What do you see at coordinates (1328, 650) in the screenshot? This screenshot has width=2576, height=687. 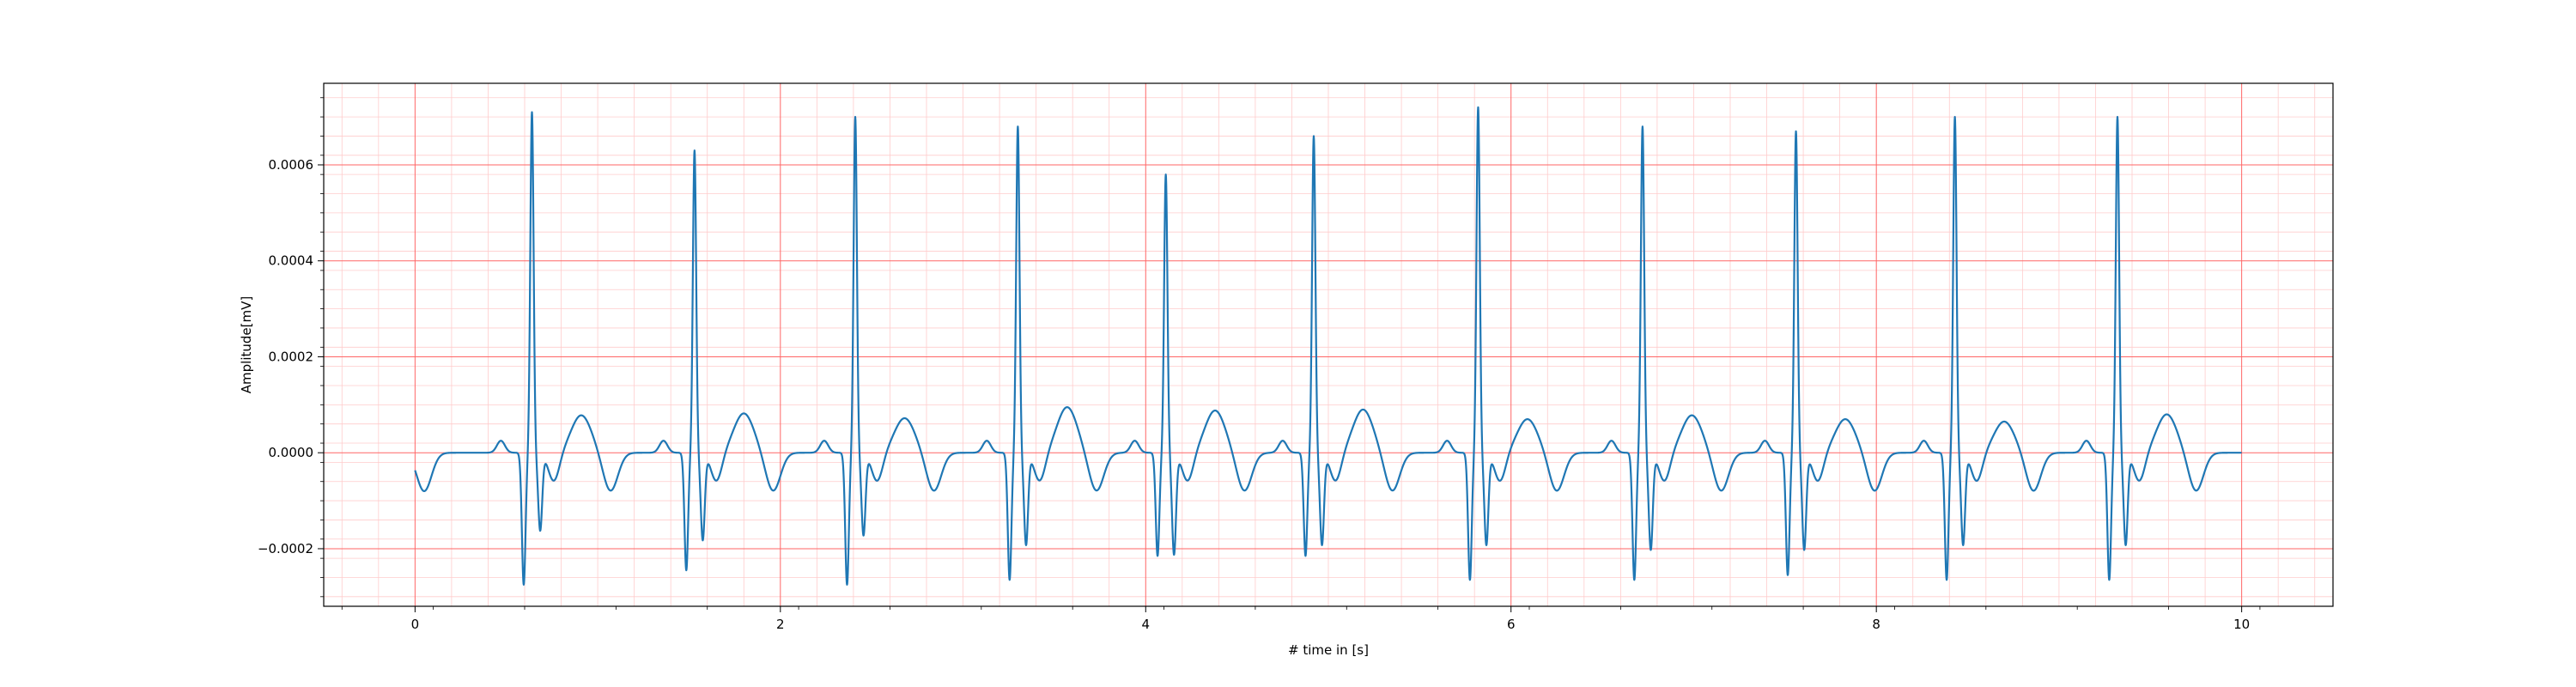 I see `x-axis-label: # time in [s]` at bounding box center [1328, 650].